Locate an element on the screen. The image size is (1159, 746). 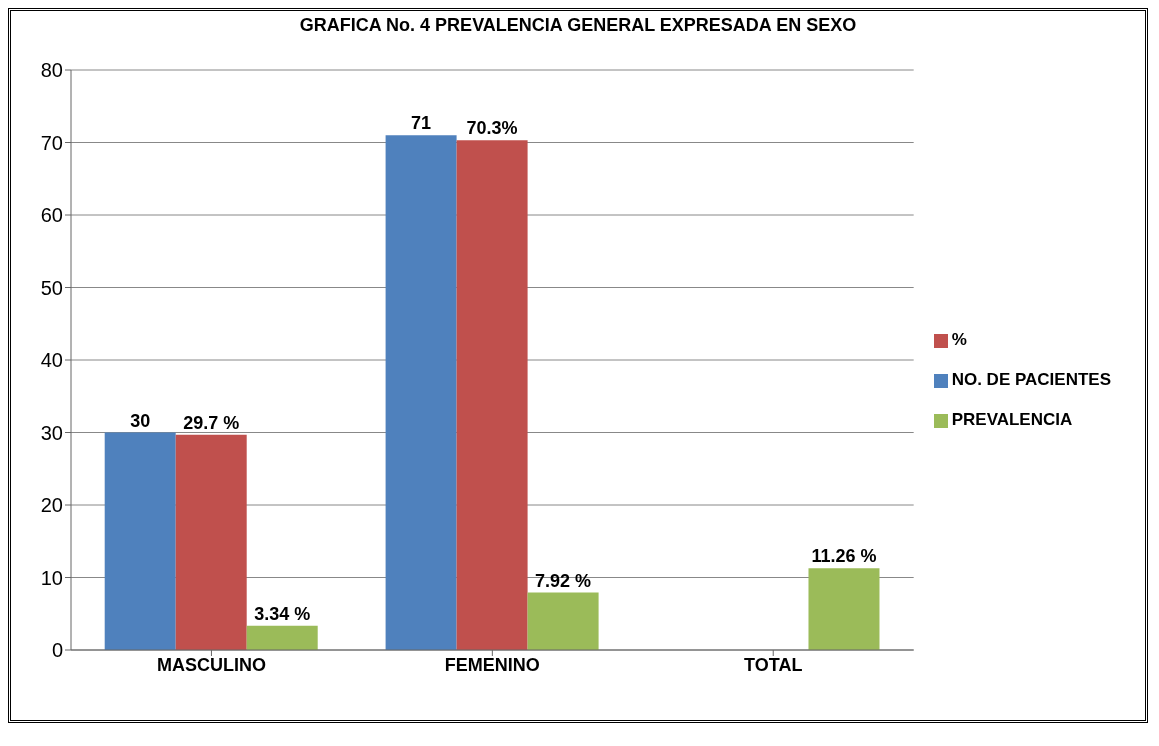
y-tick-label: 30 is located at coordinates (51, 432).